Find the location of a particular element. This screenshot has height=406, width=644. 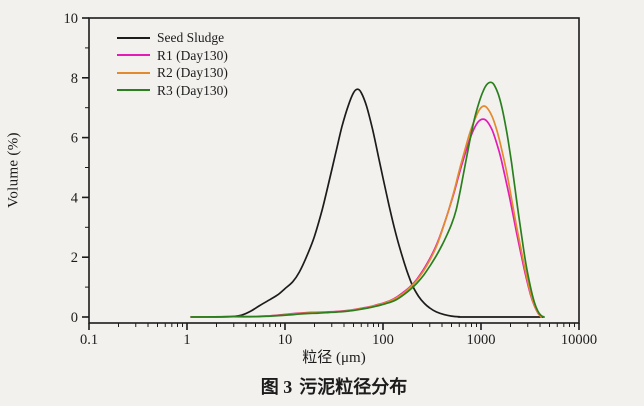

legend-label: R1 (Day130) is located at coordinates (192, 55).